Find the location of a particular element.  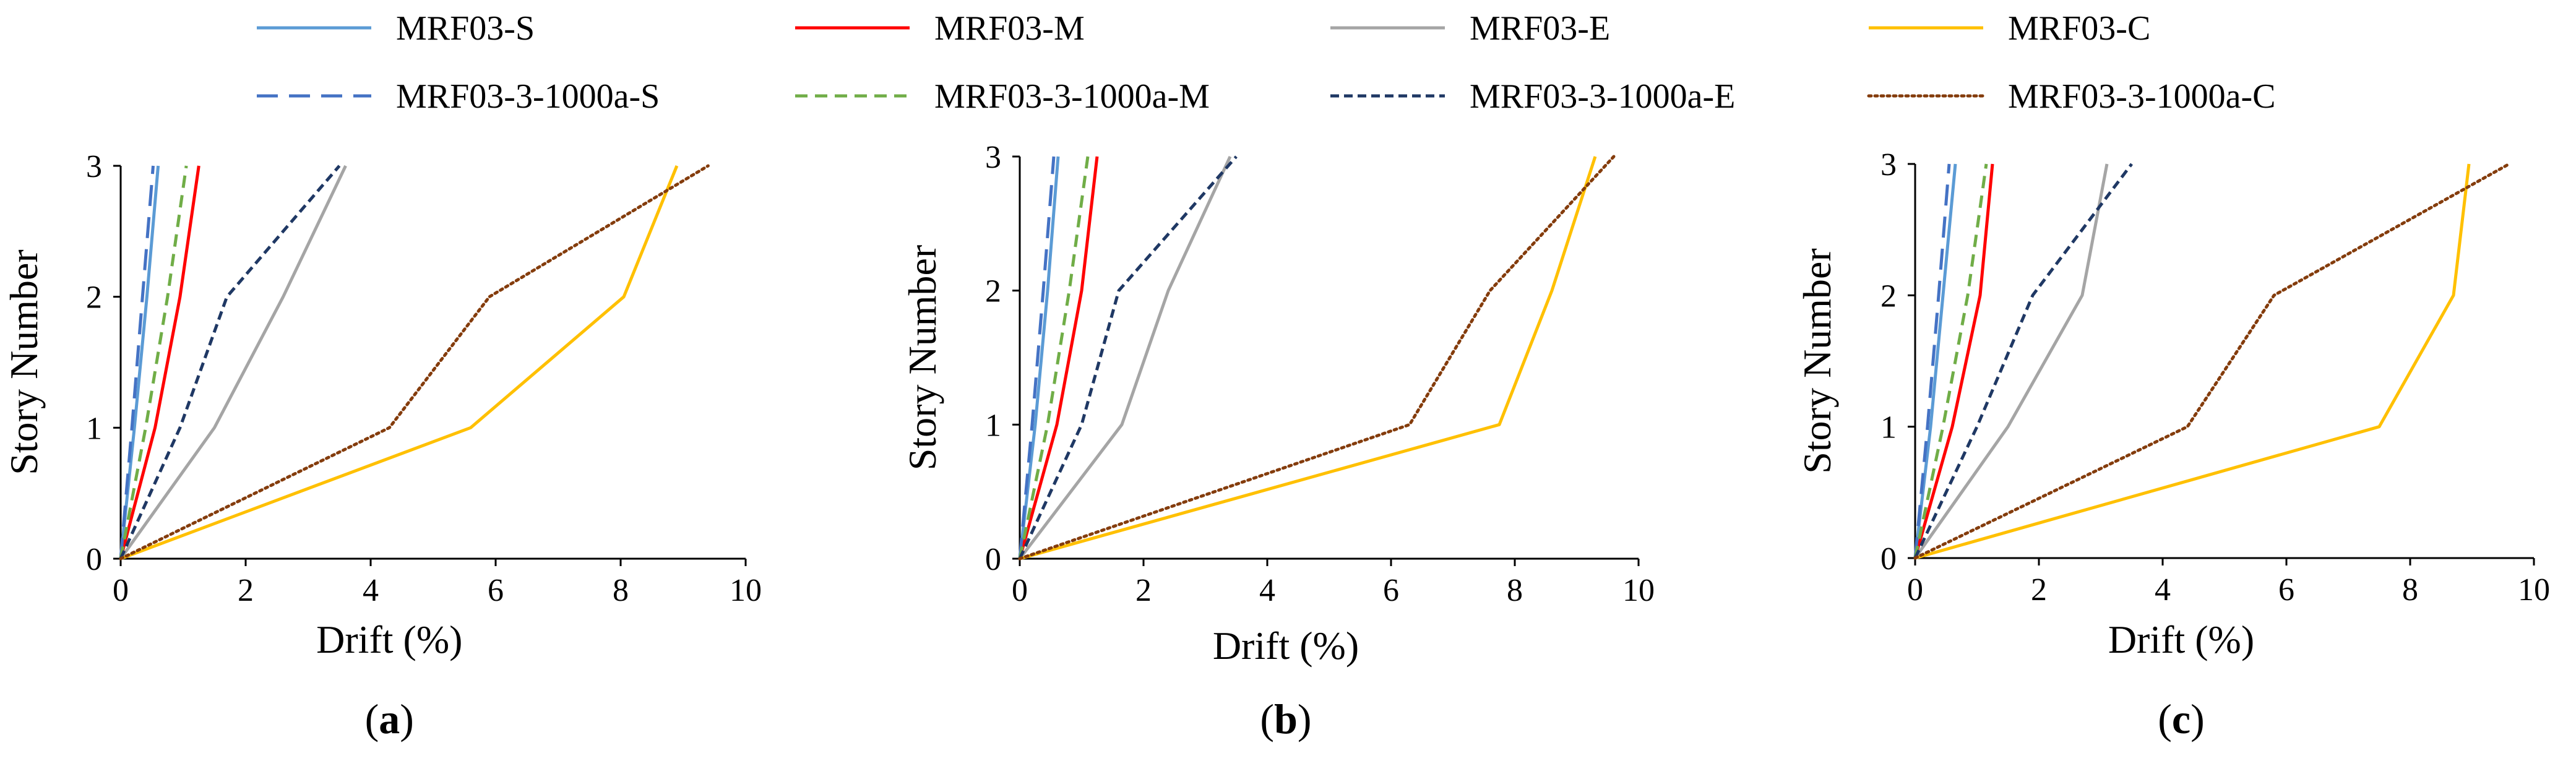

legend-item-mrf03-e: MRF03-E is located at coordinates (1470, 28).